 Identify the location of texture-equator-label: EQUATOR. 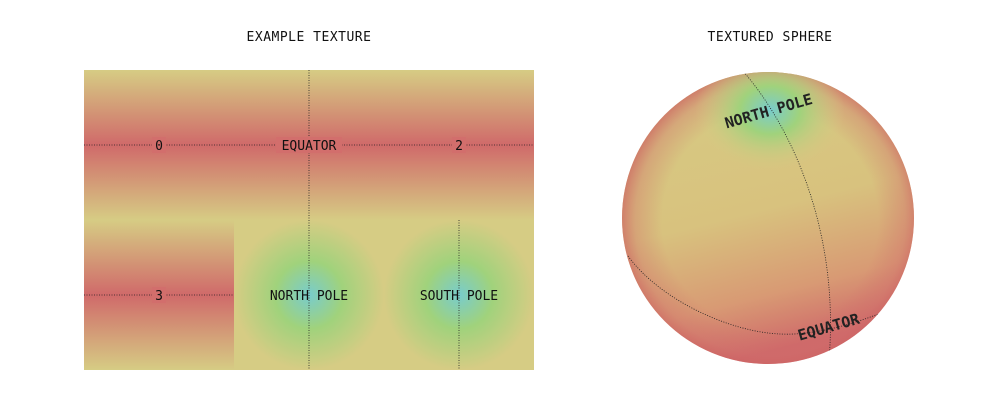
(309, 146).